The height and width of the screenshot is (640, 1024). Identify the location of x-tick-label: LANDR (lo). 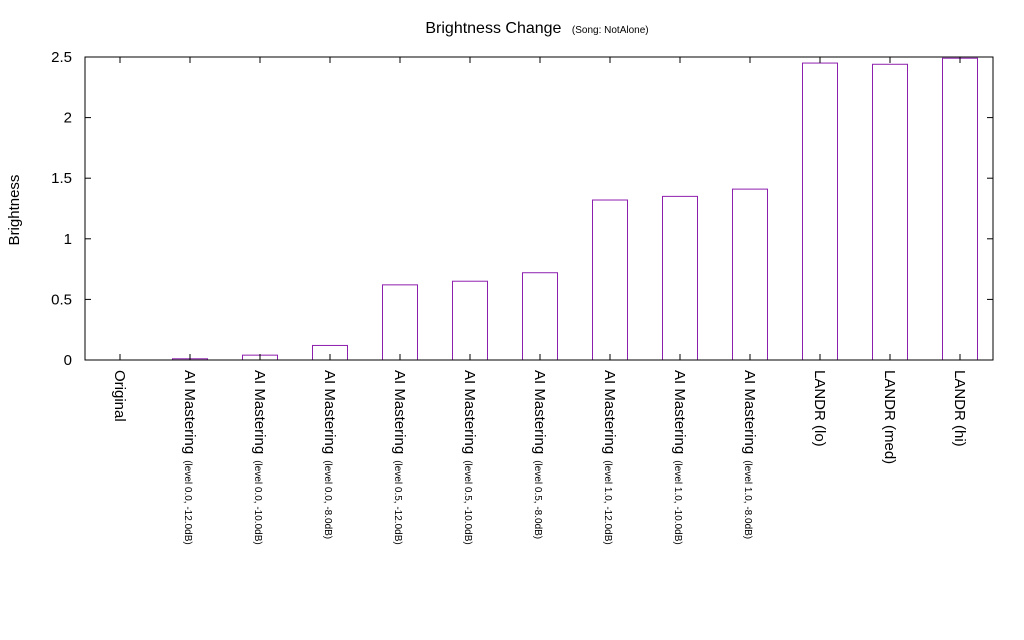
(819, 408).